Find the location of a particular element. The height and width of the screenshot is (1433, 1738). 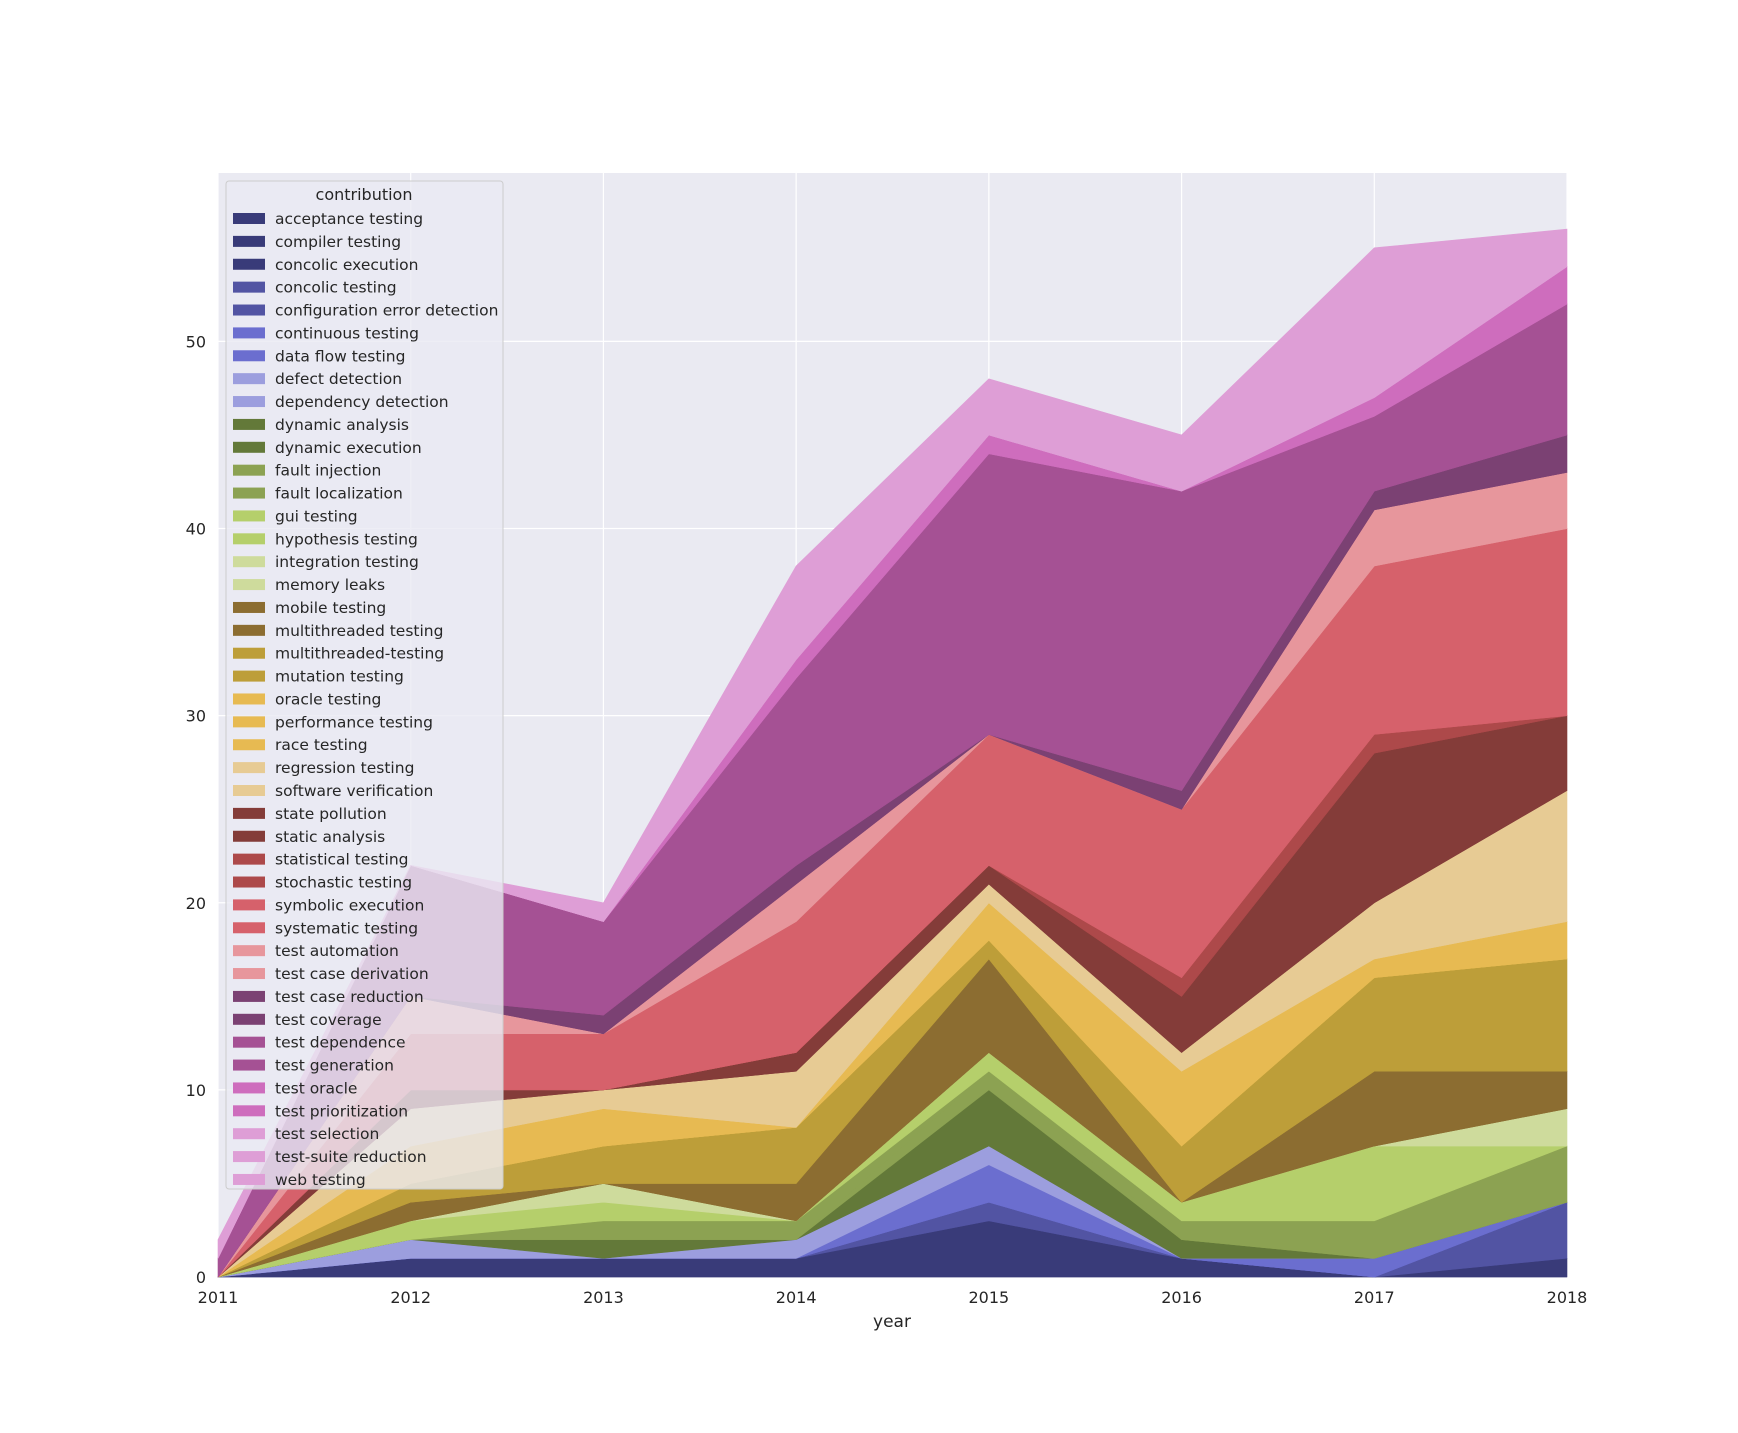

legend-label: multithreaded testing is located at coordinates (359, 631).